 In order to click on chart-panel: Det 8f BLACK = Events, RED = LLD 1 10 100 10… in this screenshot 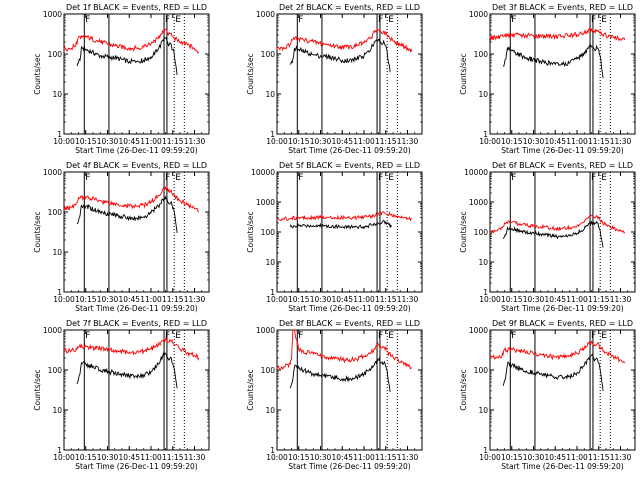, I will do `click(334, 395)`.